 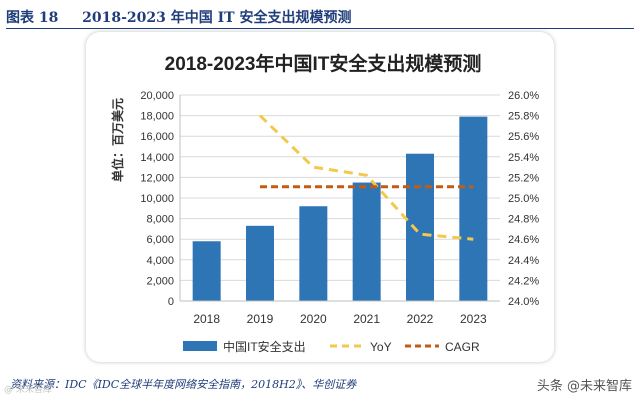 I want to click on chart-title: 2018-2023年中国IT安全支出规模预测, so click(x=323, y=63).